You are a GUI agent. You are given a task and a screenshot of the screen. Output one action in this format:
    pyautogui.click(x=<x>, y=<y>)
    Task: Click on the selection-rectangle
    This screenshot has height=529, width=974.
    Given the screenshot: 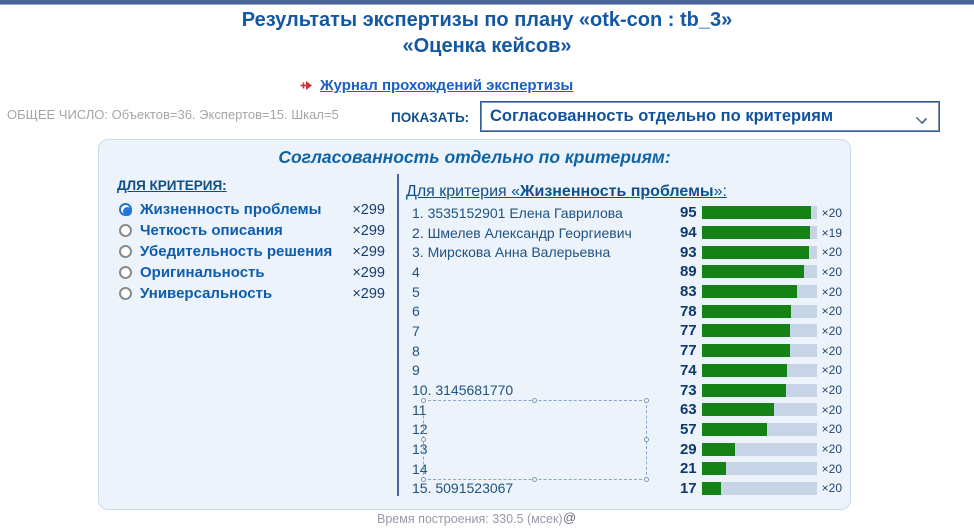 What is the action you would take?
    pyautogui.click(x=535, y=440)
    